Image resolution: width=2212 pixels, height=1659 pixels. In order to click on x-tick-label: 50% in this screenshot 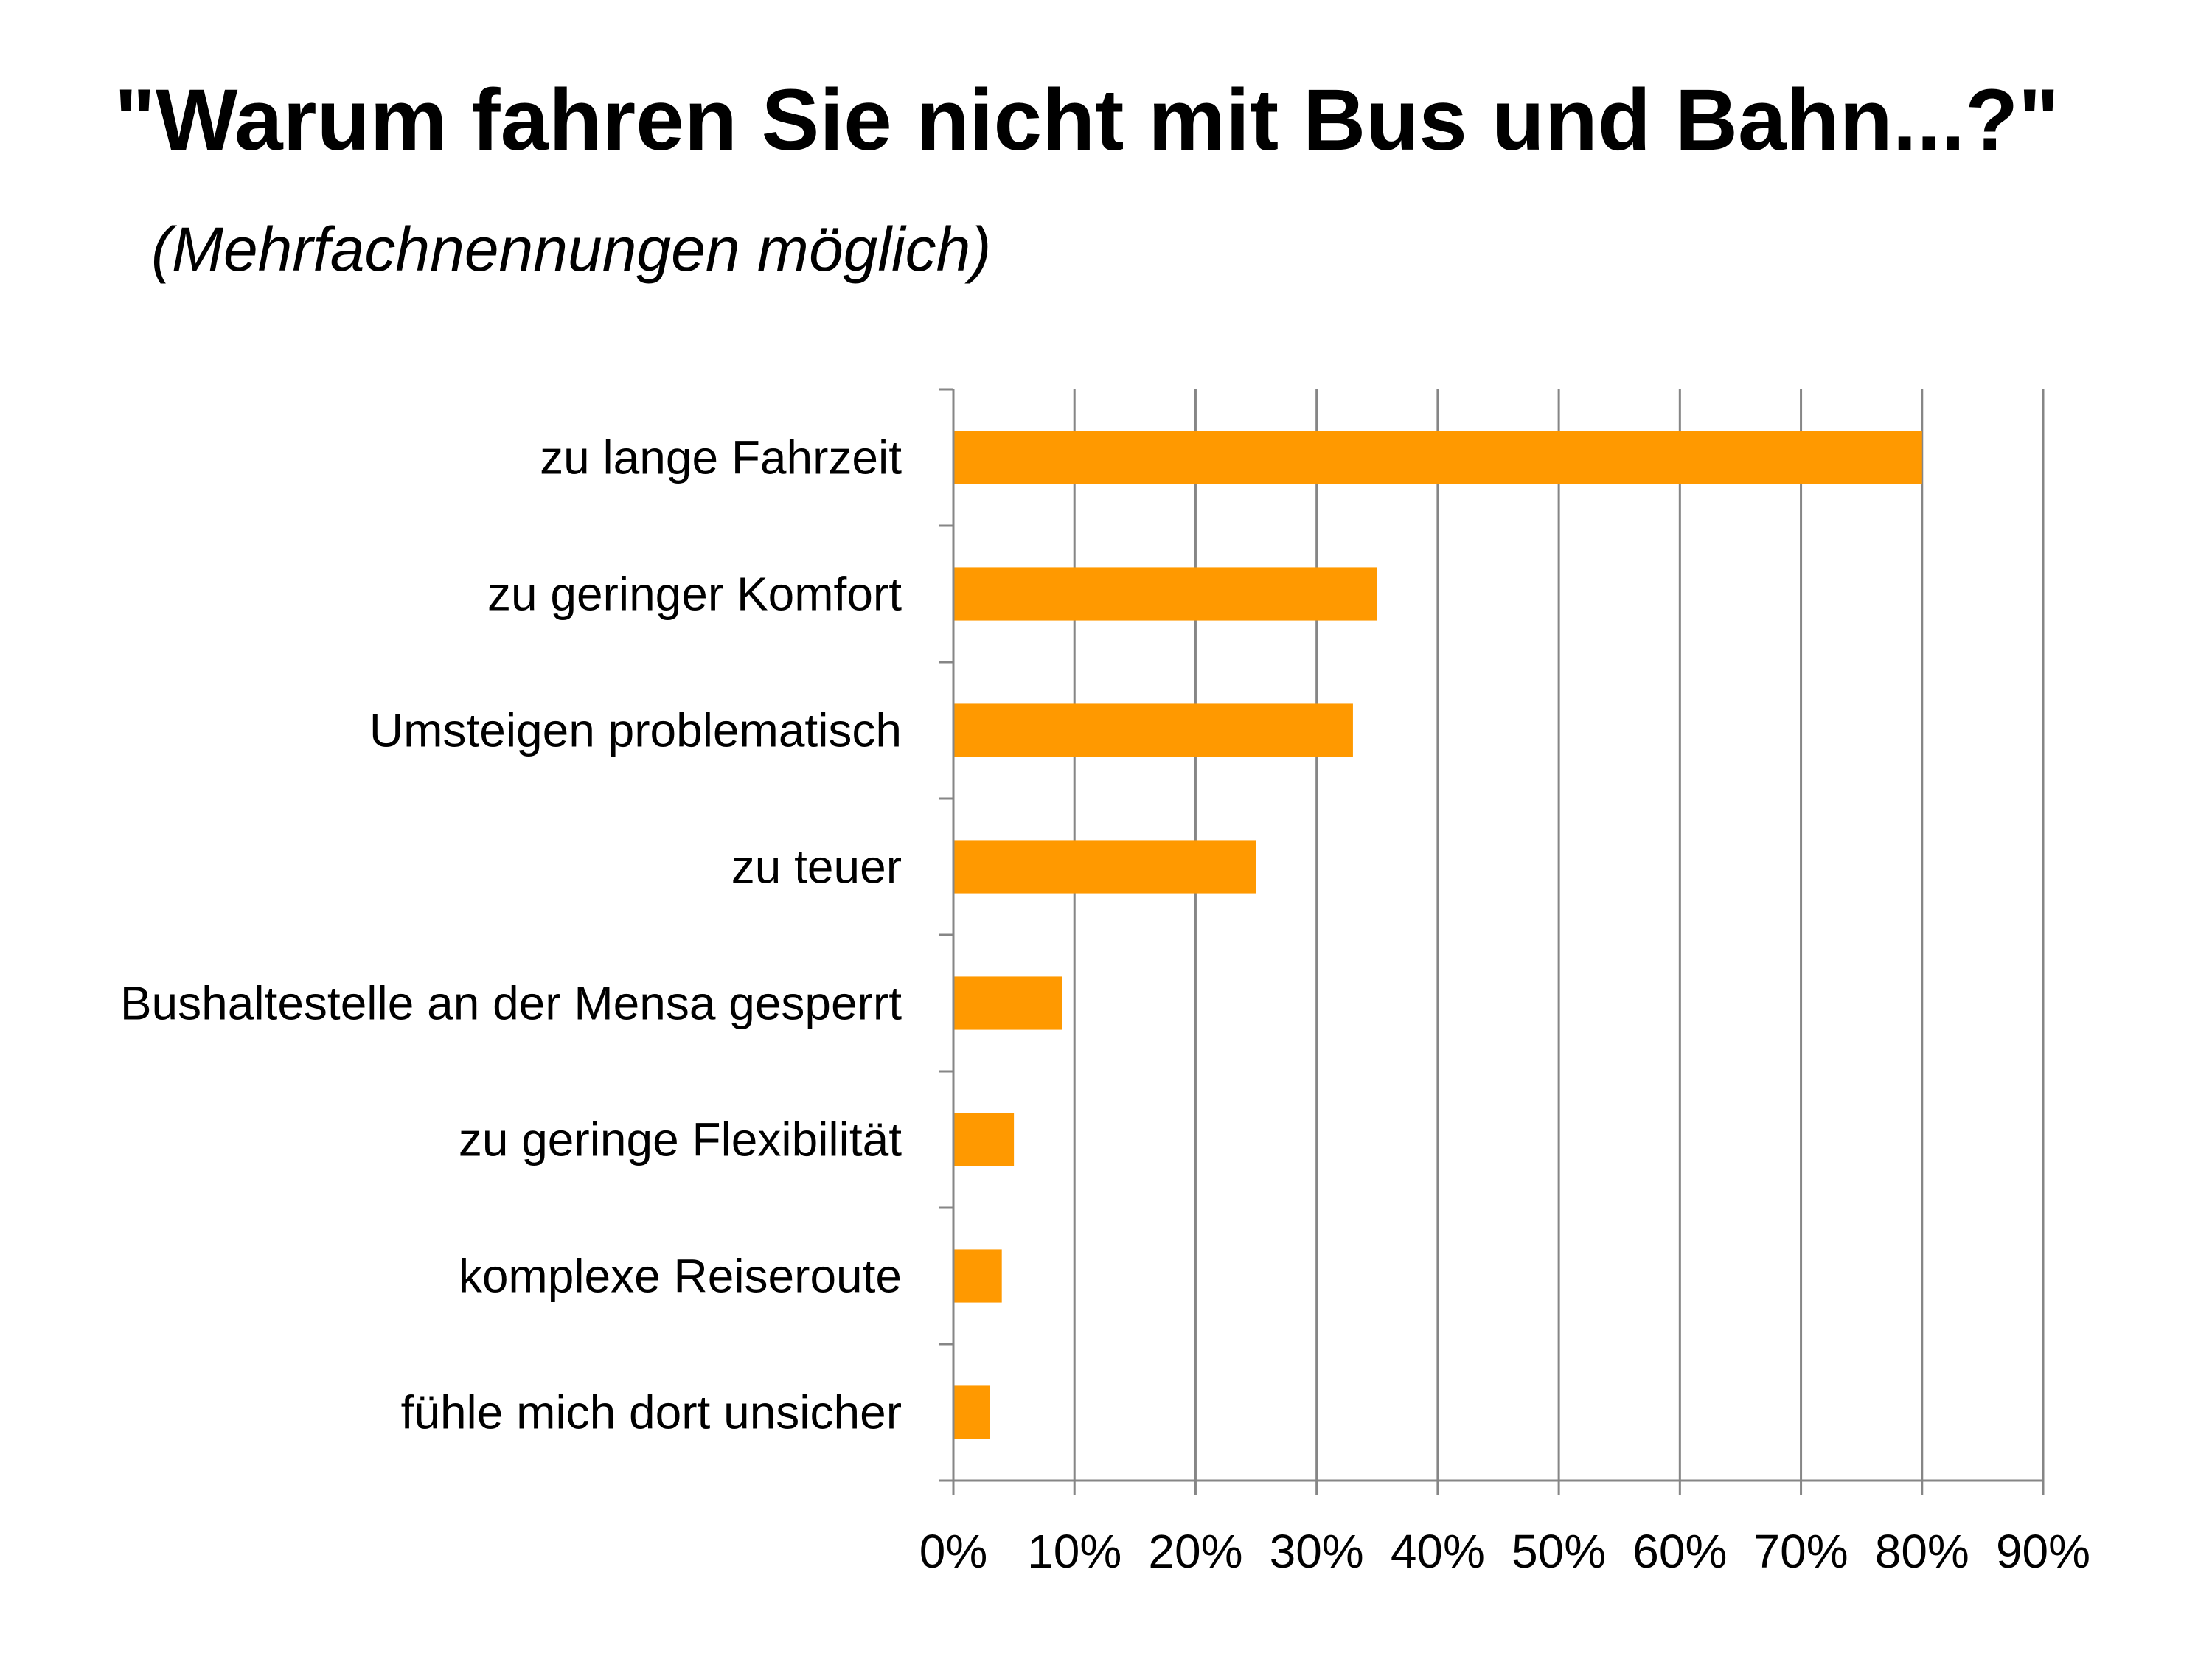, I will do `click(1559, 1551)`.